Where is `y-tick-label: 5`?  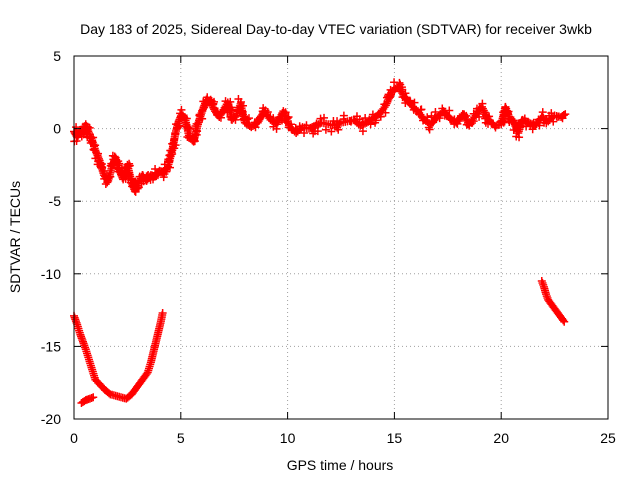 y-tick-label: 5 is located at coordinates (57, 56).